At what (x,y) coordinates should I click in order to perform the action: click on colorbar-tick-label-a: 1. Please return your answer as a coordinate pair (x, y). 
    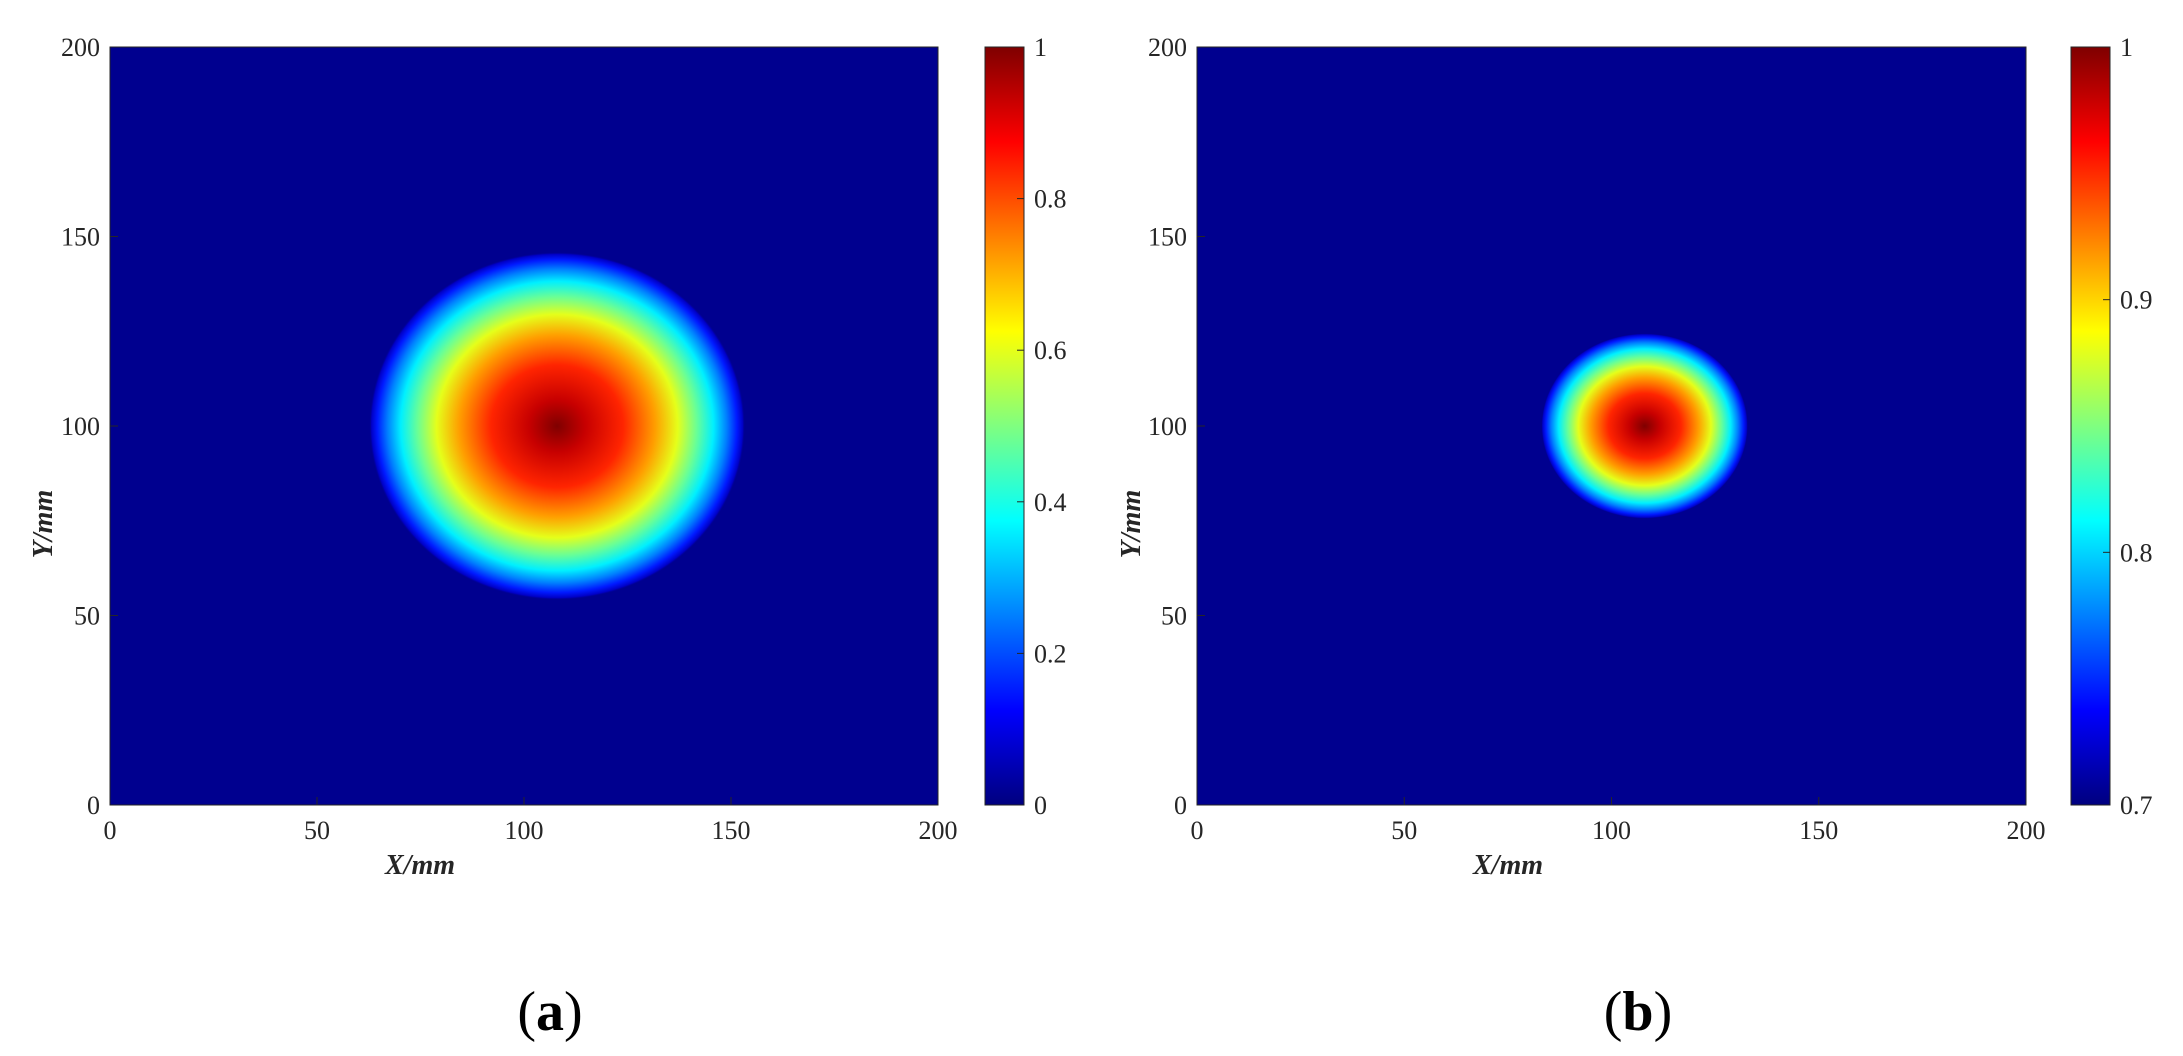
    Looking at the image, I should click on (1040, 47).